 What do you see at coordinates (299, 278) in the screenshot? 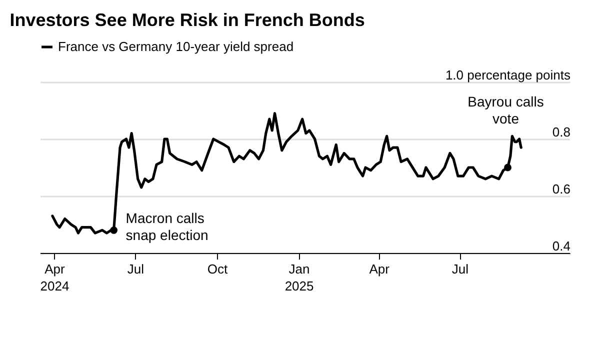
I see `x-tick-label: Jan 2025` at bounding box center [299, 278].